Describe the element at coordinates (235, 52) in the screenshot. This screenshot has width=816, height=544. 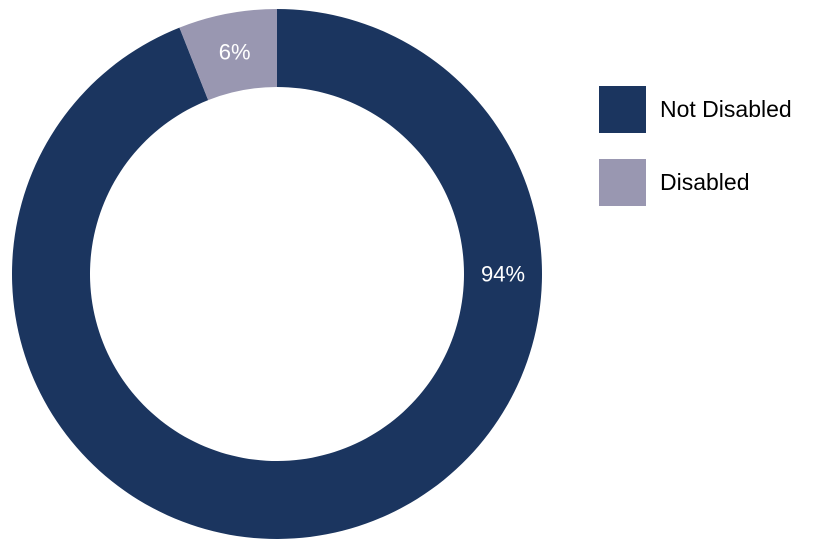
I see `data-label-disabled: 6%` at that location.